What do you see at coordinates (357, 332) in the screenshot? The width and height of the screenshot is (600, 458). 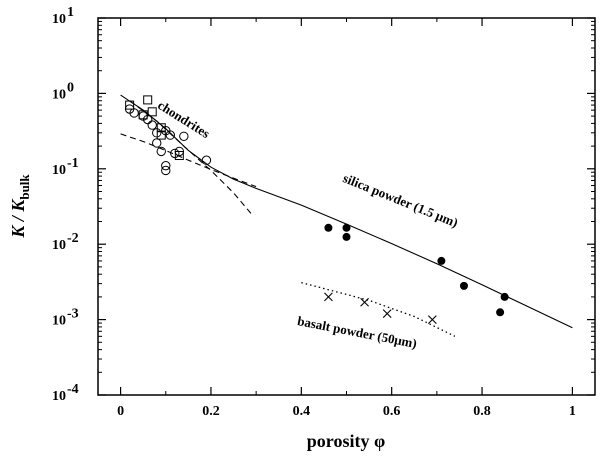 I see `annotation-label: basalt powder (50μm)` at bounding box center [357, 332].